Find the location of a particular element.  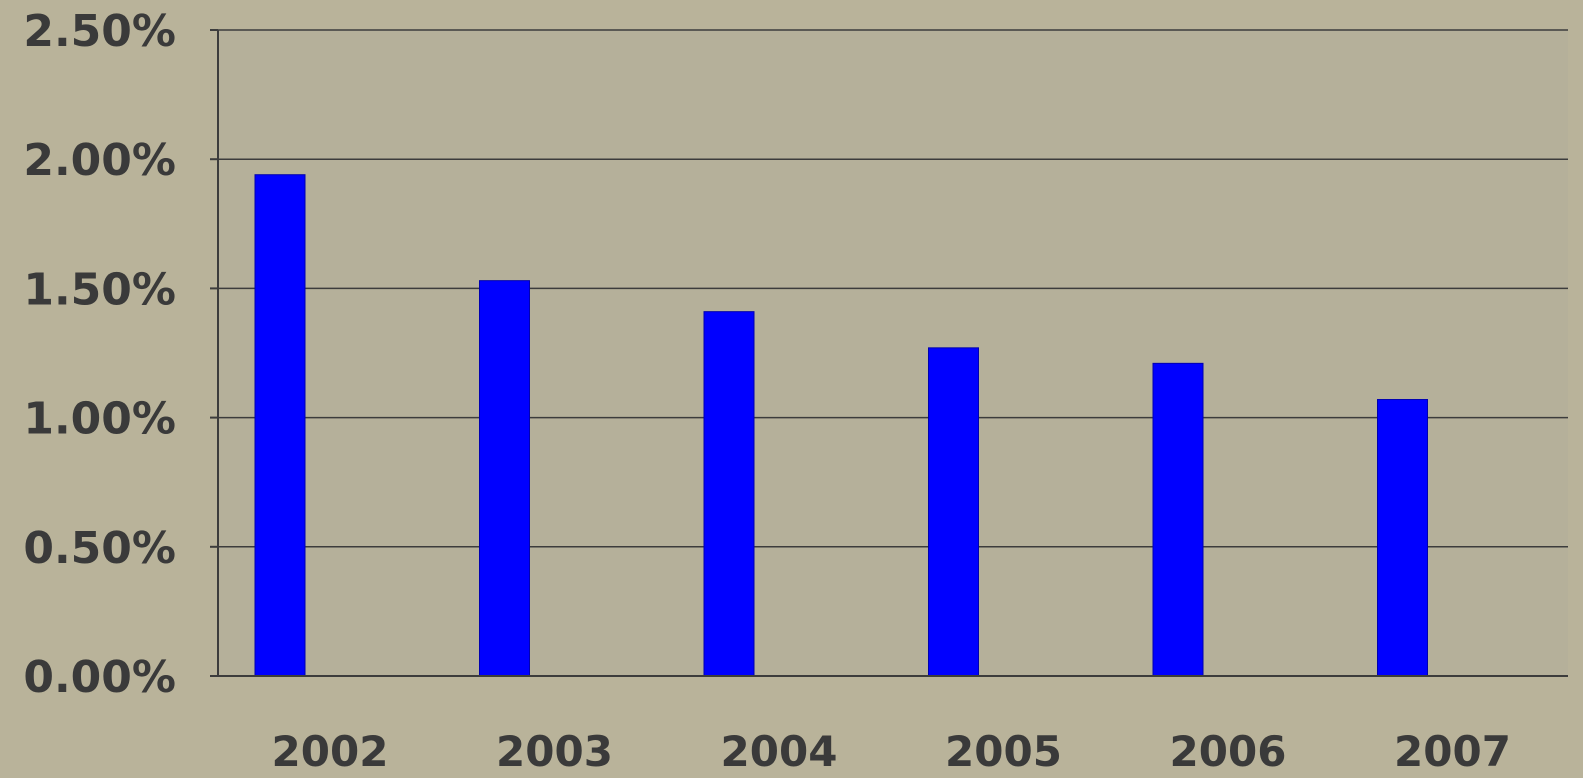

x-tick-labels: 2002 2003 2004 2005 2006 2007 is located at coordinates (891, 751).